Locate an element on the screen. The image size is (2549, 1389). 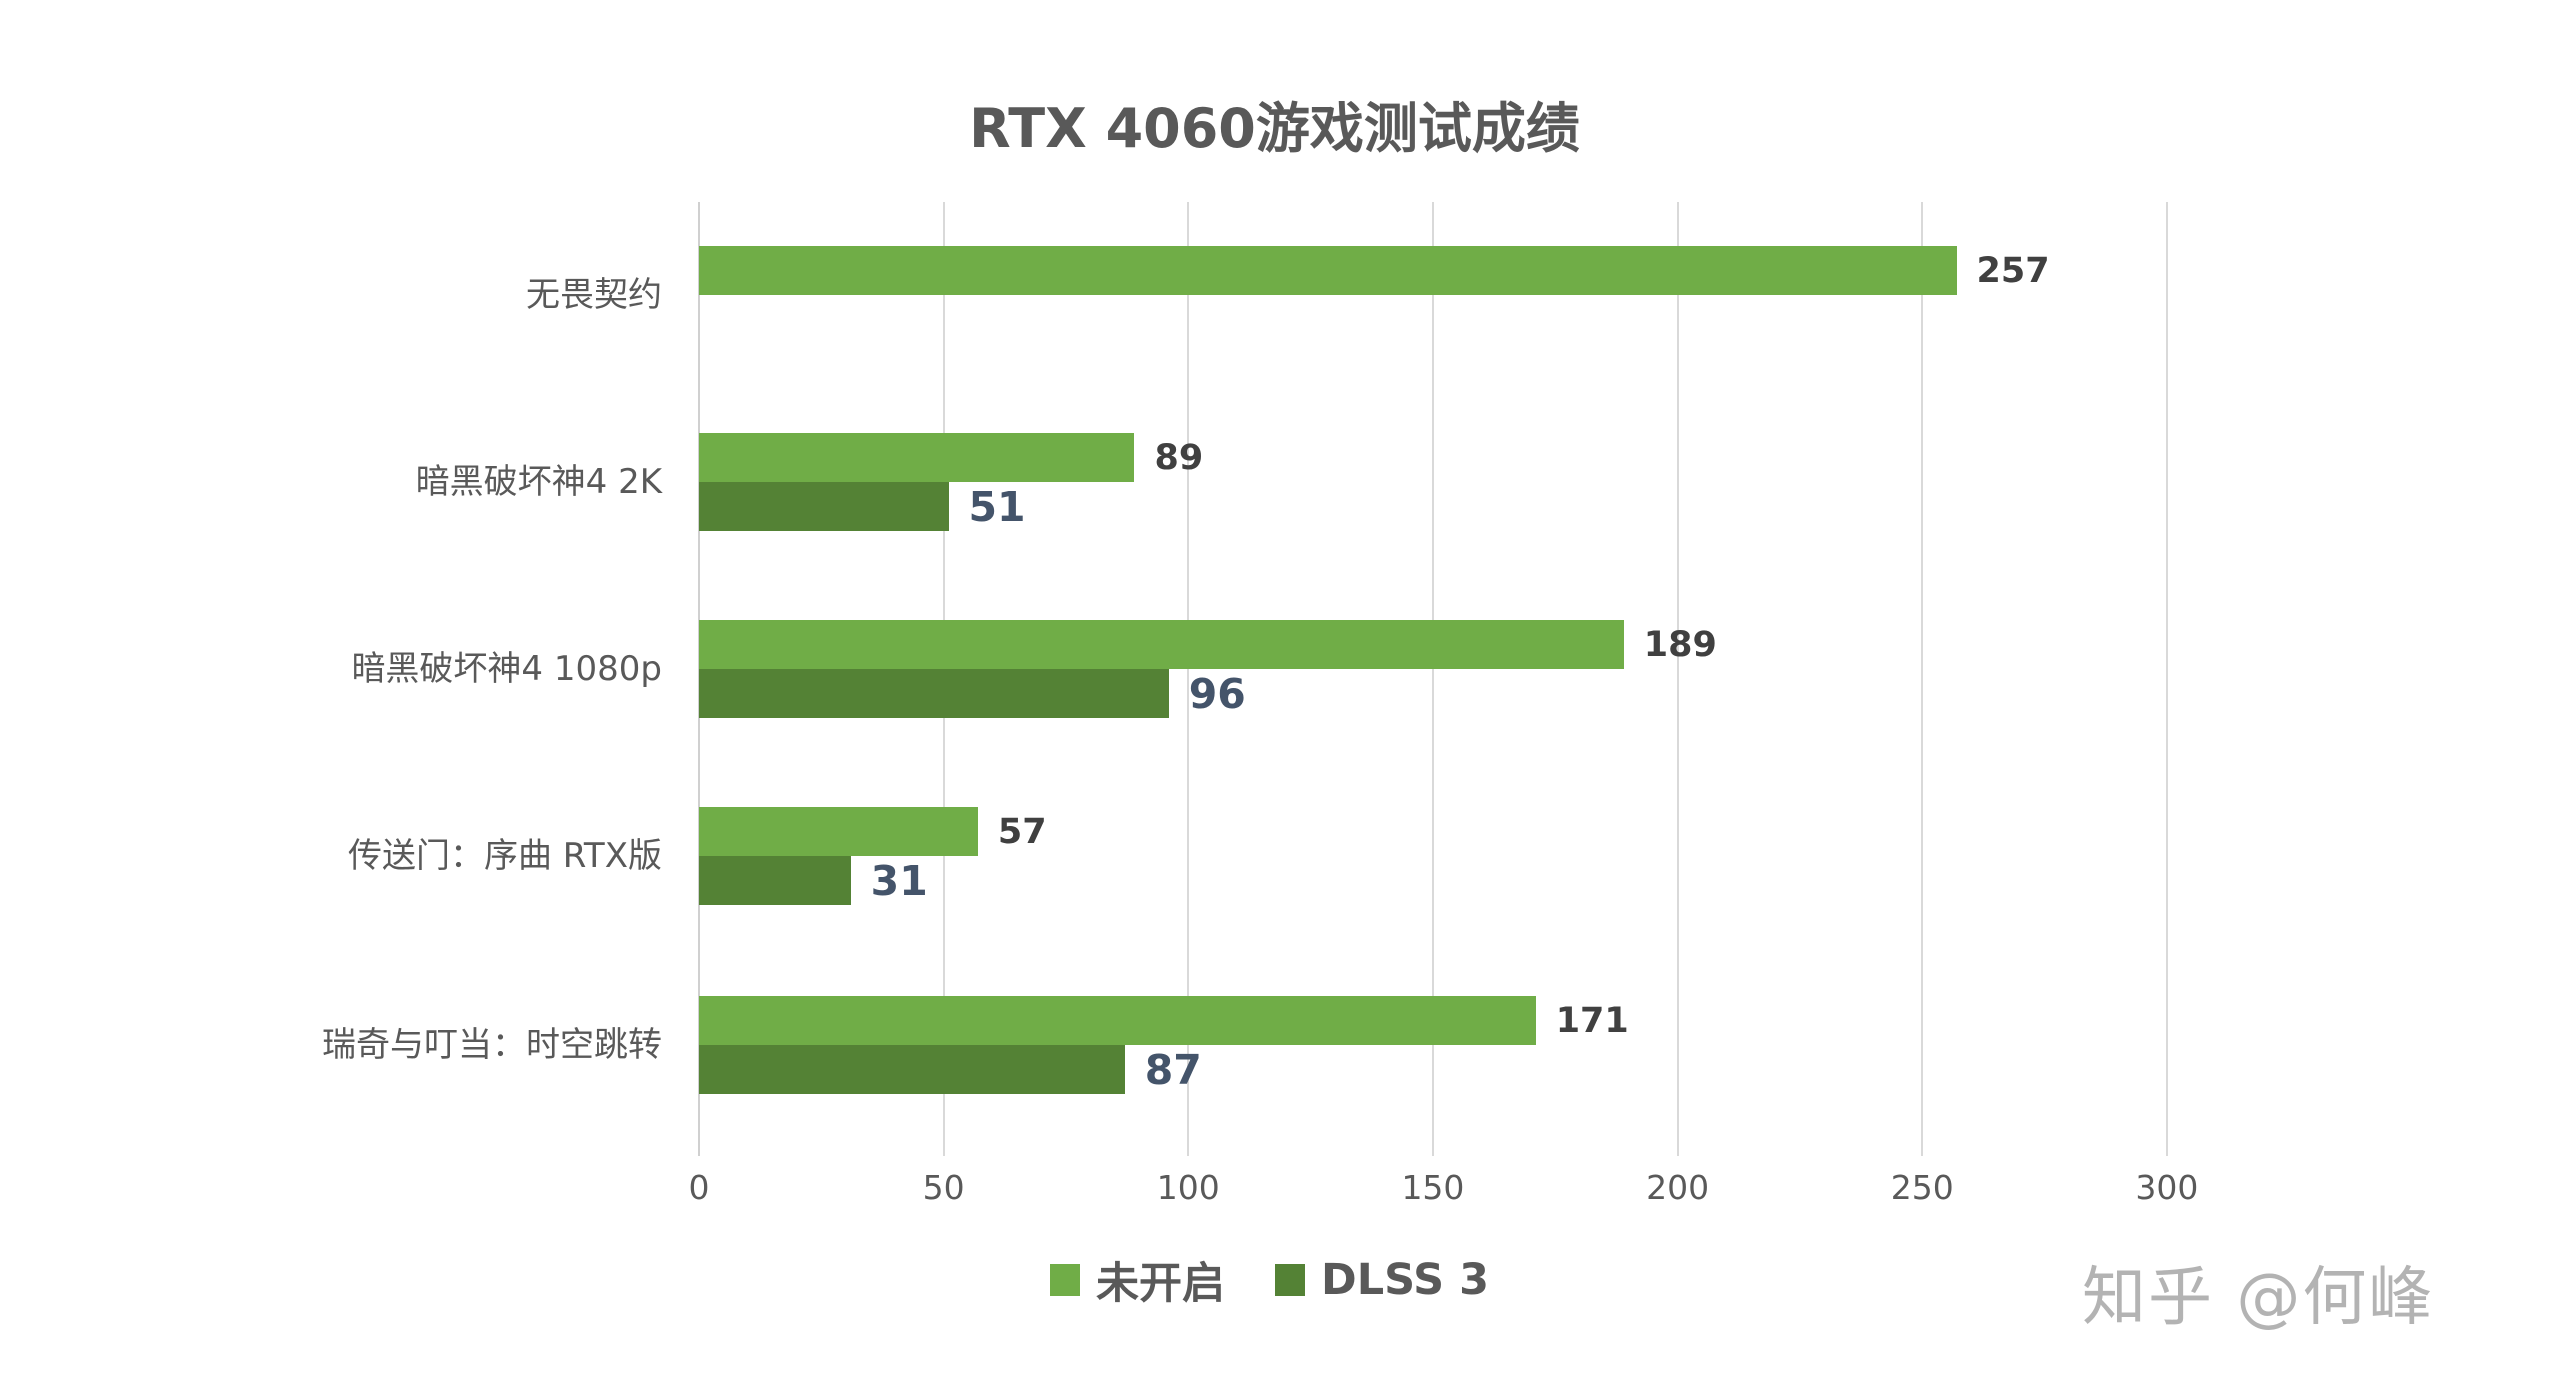
chart-title: RTX 4060游戏测试成绩 is located at coordinates (1274, 128).